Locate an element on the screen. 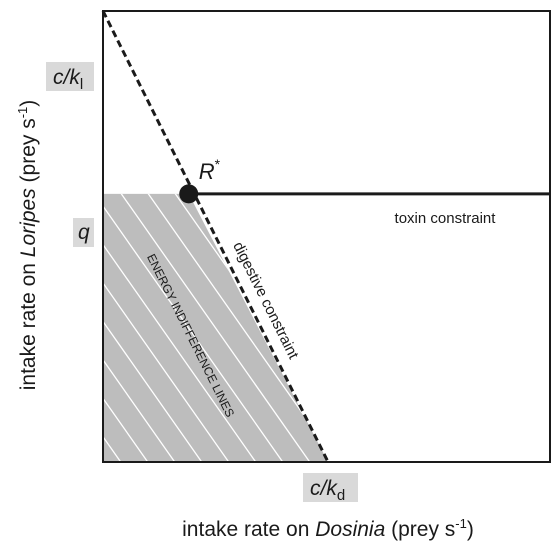 This screenshot has height=544, width=551. y-axis-title: intake rate on Loripes (prey s-1) is located at coordinates (27, 245).